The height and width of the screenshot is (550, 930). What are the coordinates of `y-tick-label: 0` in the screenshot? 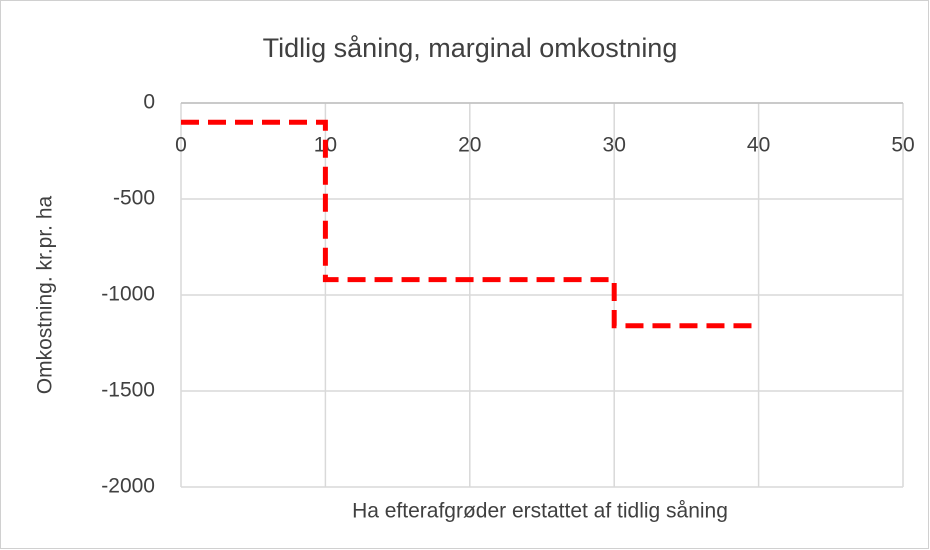 It's located at (149, 102).